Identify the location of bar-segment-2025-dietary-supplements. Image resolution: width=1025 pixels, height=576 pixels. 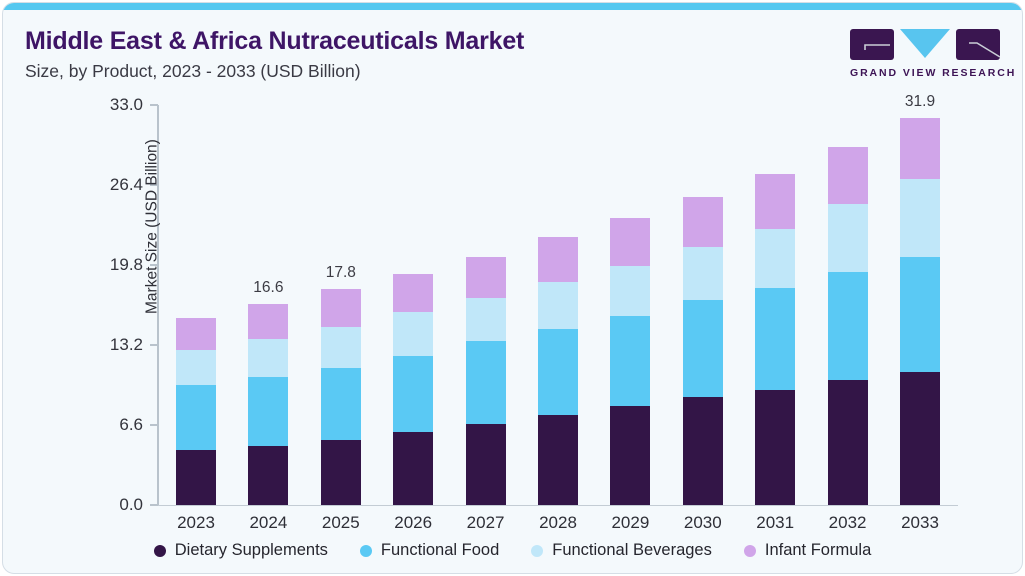
(340, 472).